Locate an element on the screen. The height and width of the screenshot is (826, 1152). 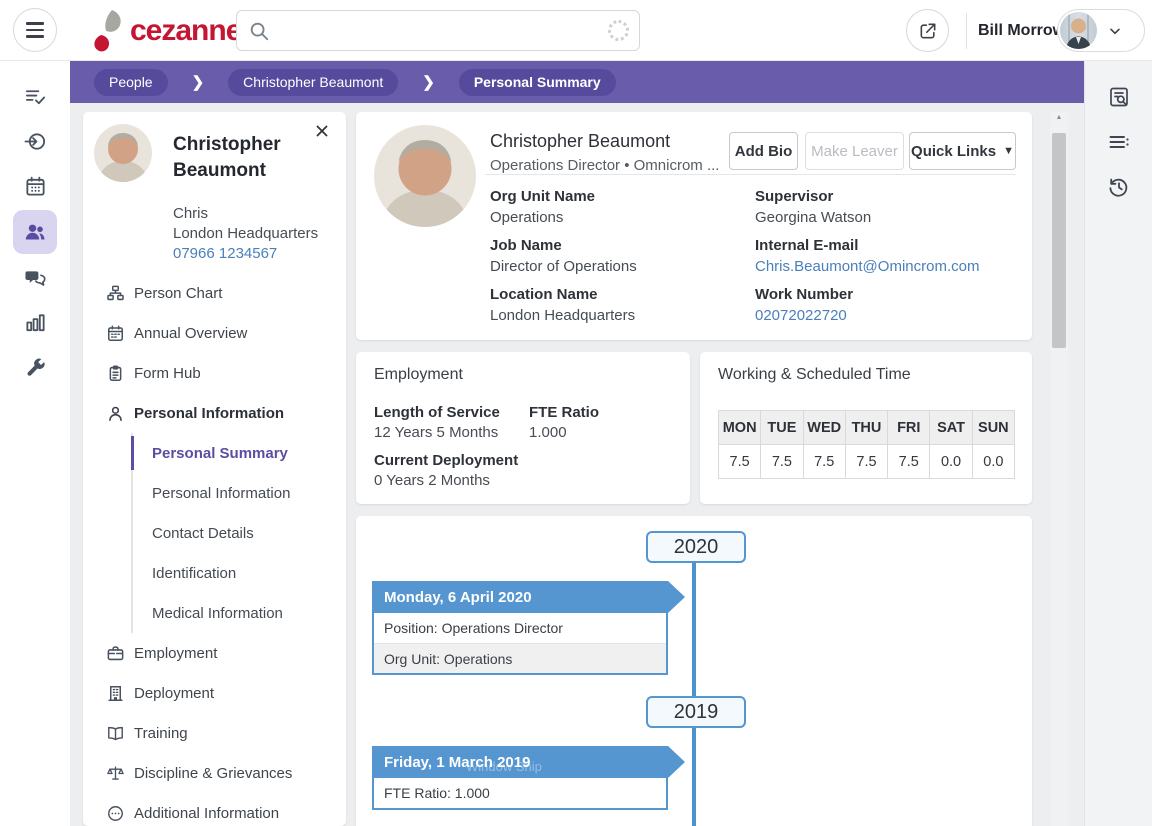
timeline-event-date: Friday, 1 March 2019 is located at coordinates (520, 762).